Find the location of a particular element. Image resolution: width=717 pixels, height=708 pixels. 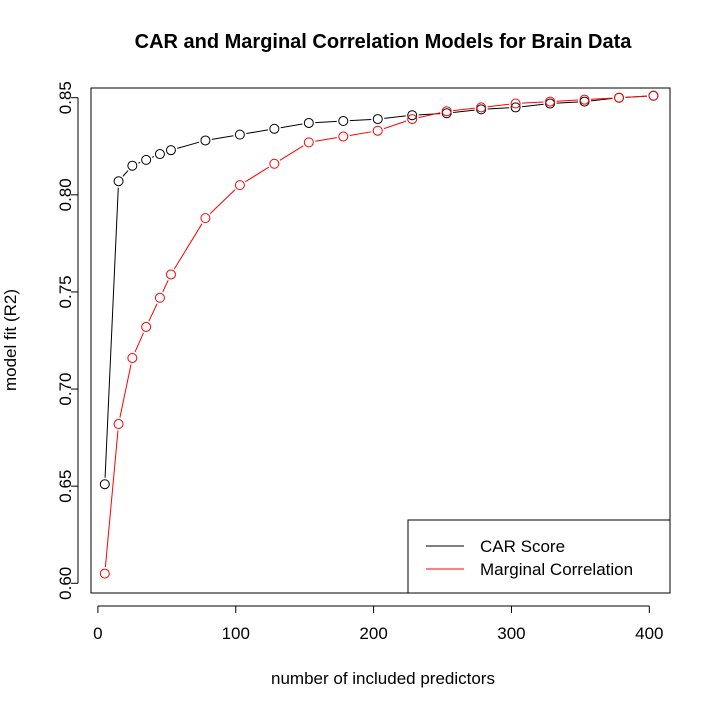

legend-box is located at coordinates (539, 556).